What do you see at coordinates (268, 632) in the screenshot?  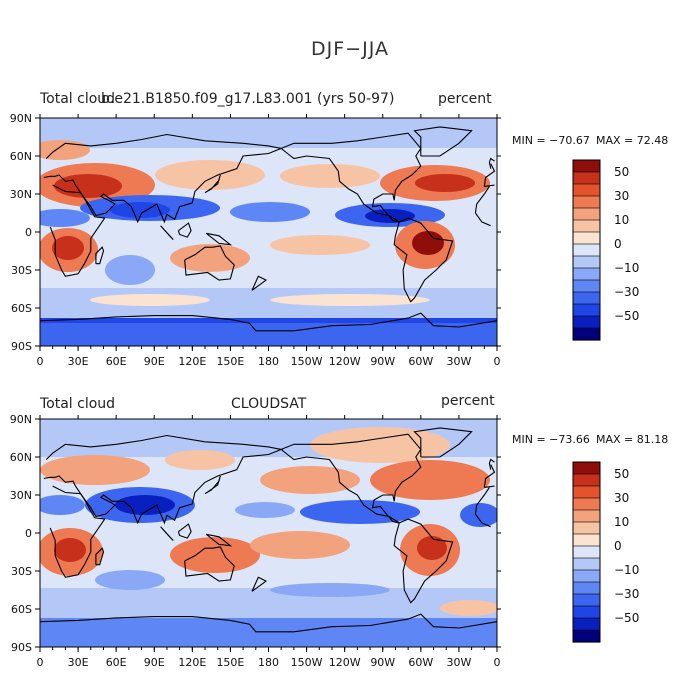 I see `panel2-antarctic-band` at bounding box center [268, 632].